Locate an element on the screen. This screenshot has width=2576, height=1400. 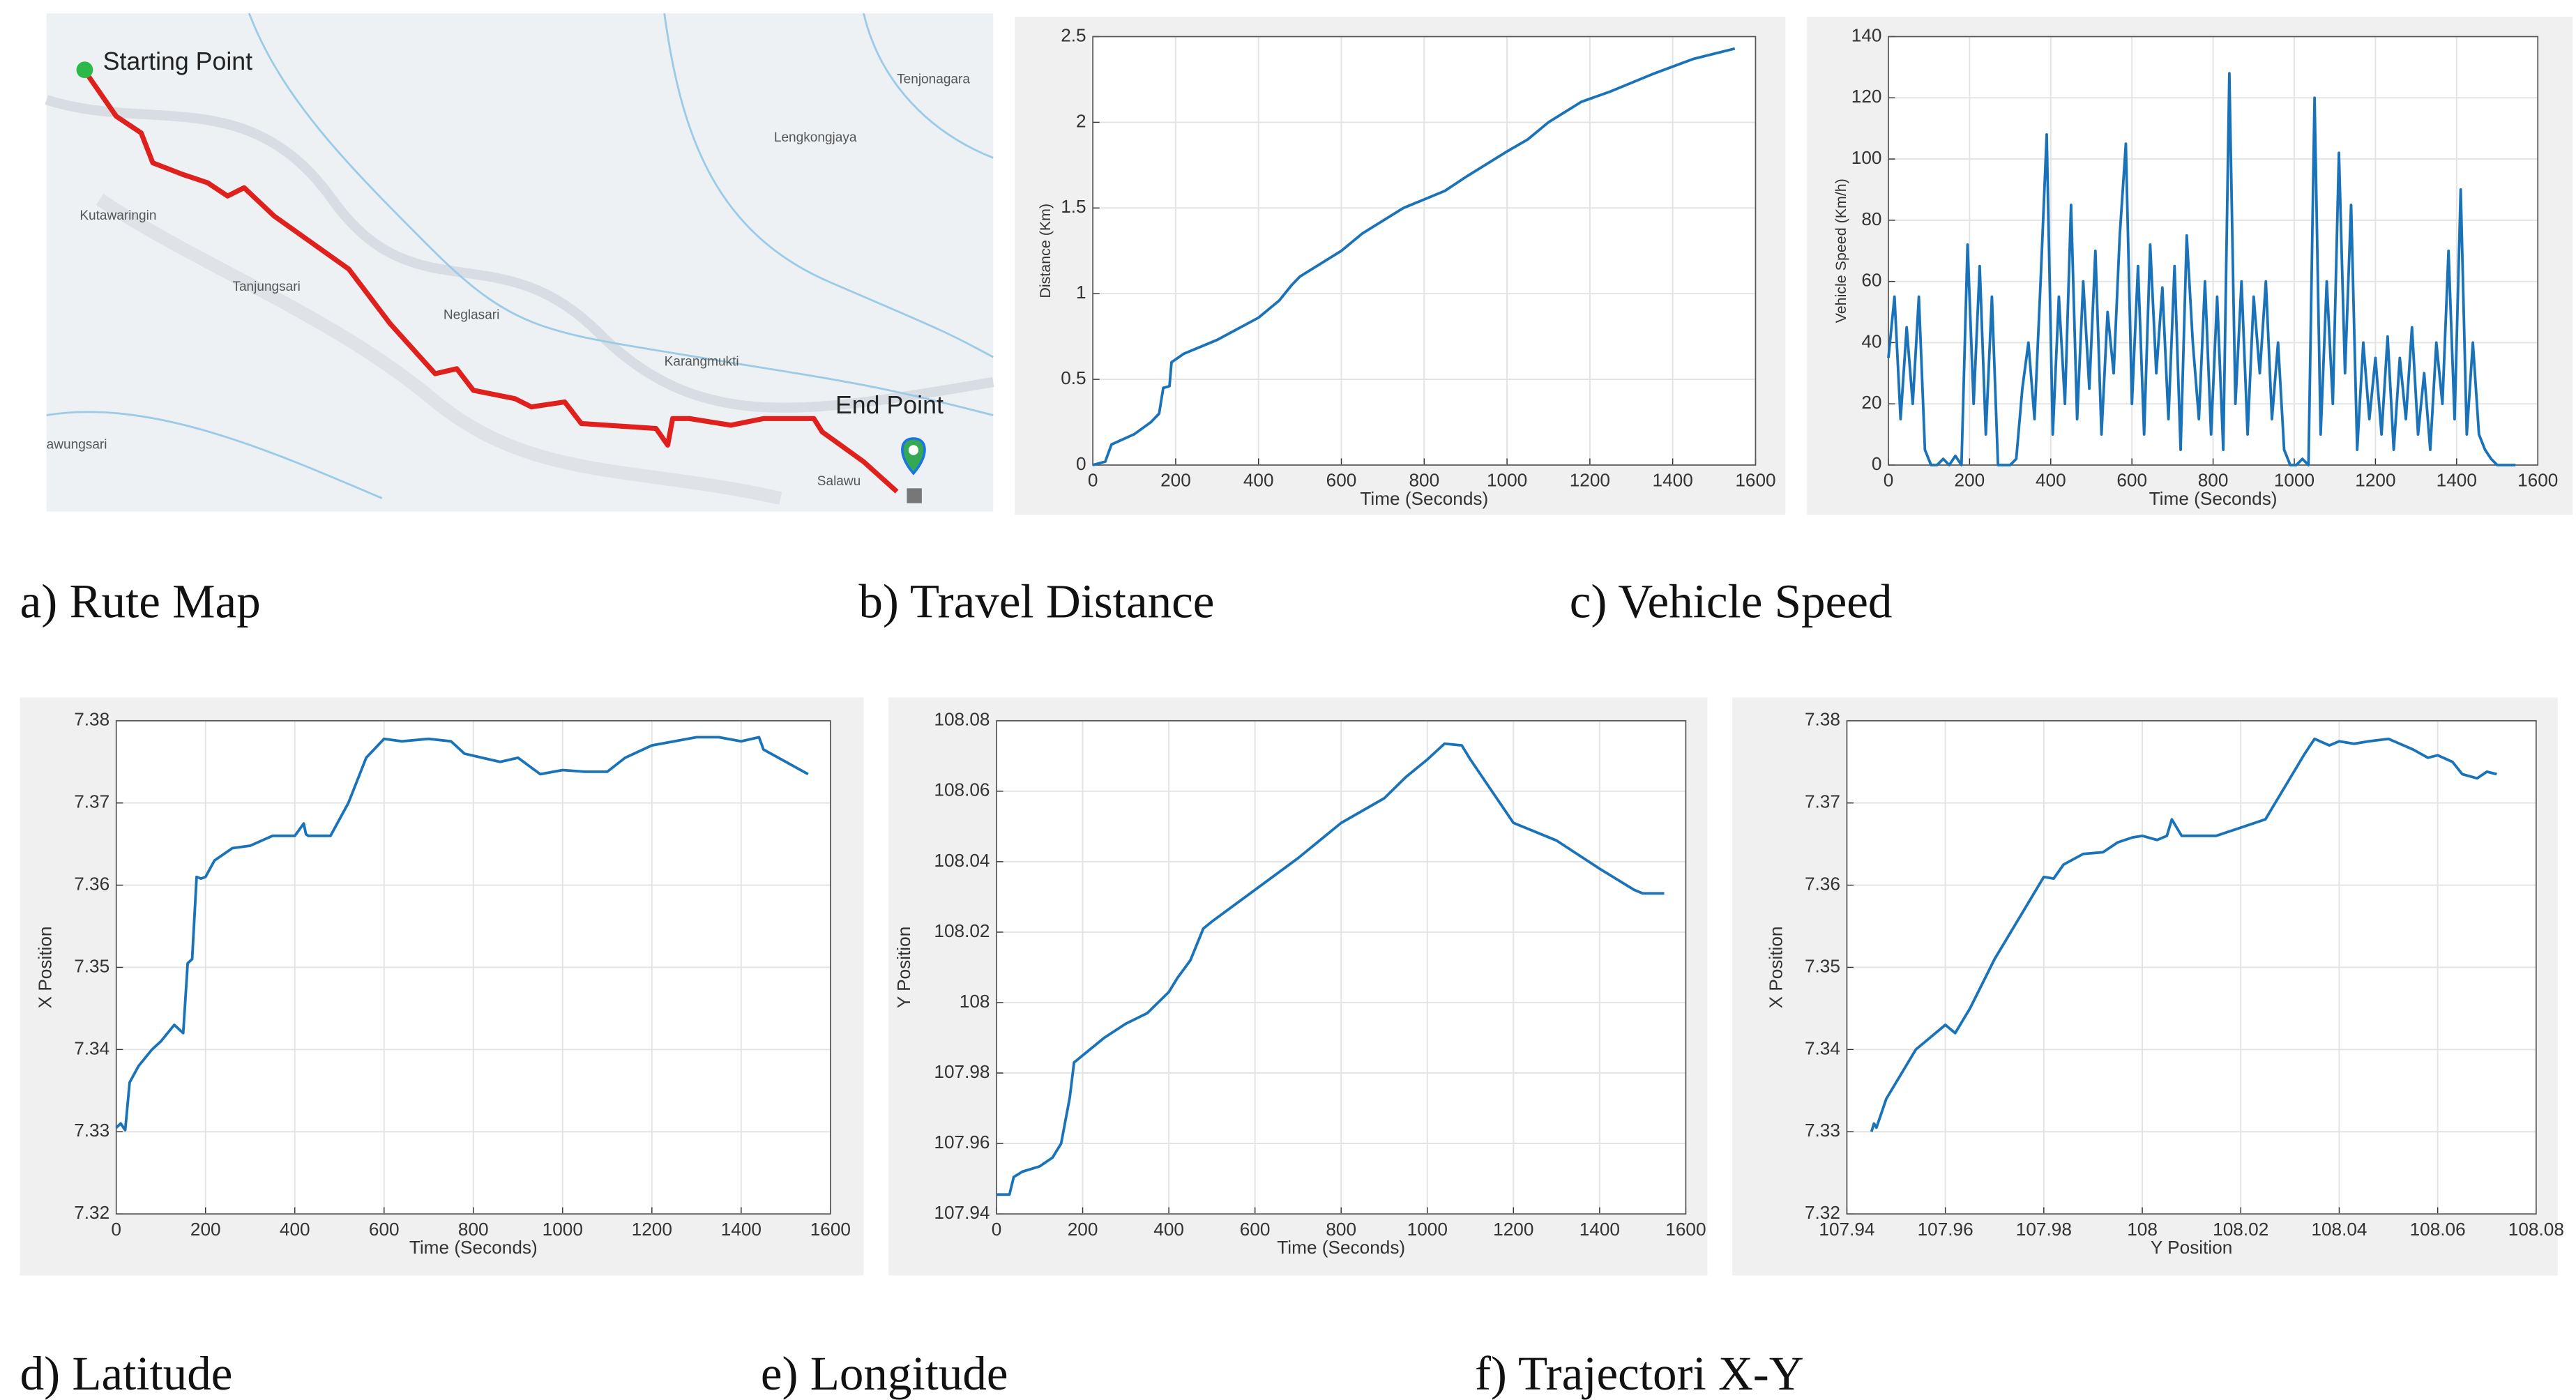
map-label: Tanjungsari is located at coordinates (266, 287).